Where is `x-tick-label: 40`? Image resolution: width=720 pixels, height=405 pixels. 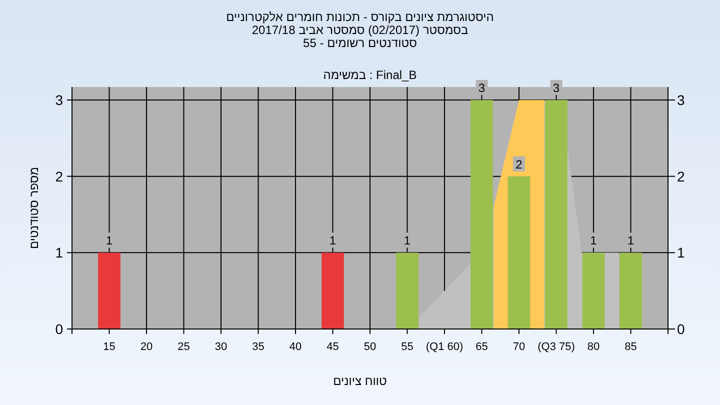
x-tick-label: 40 is located at coordinates (295, 347).